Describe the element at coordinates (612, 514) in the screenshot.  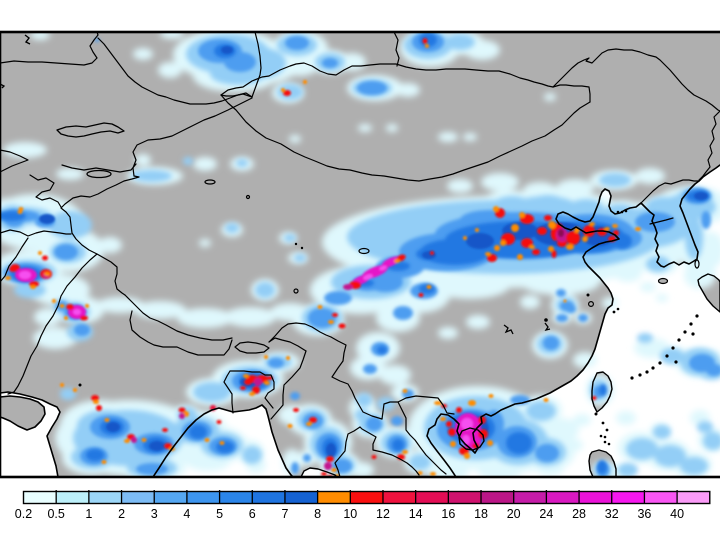
I see `svg-text: 32` at that location.